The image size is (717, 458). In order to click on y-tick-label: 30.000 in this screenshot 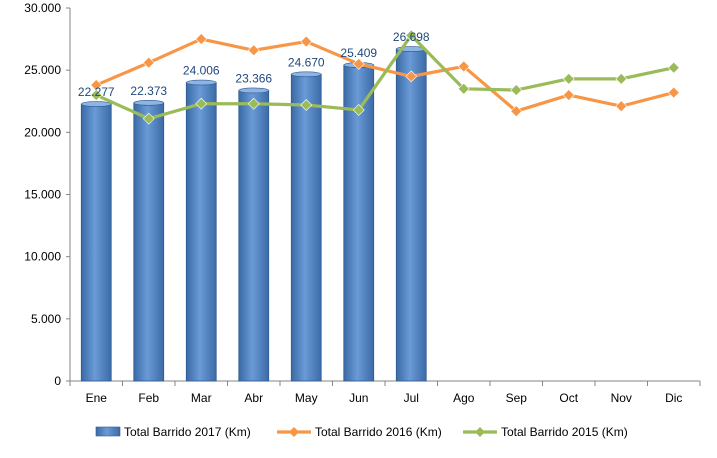, I will do `click(42, 8)`.